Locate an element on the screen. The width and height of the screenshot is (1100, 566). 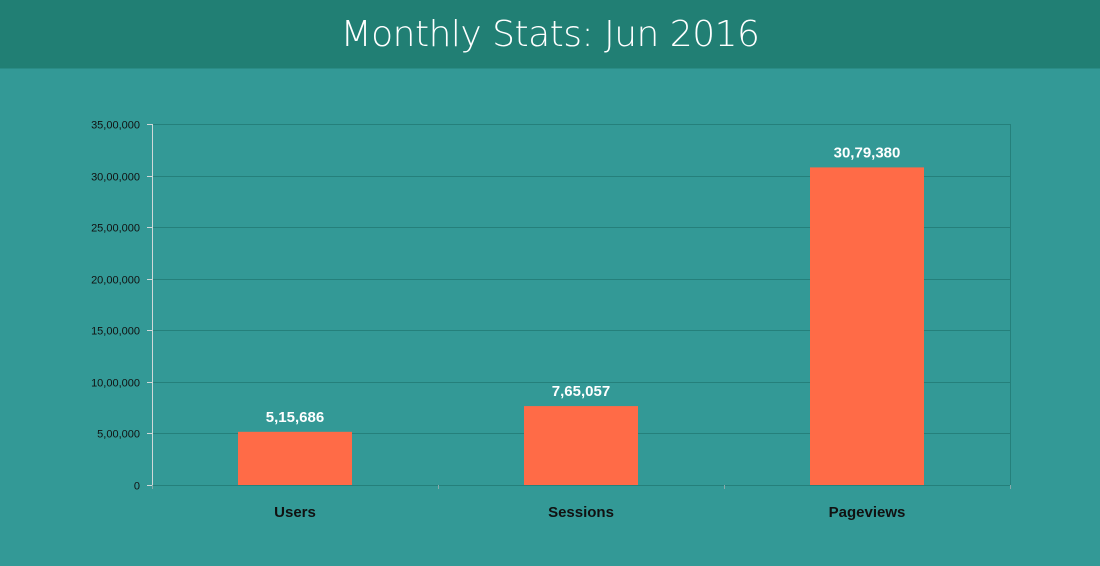
bar-users is located at coordinates (295, 458).